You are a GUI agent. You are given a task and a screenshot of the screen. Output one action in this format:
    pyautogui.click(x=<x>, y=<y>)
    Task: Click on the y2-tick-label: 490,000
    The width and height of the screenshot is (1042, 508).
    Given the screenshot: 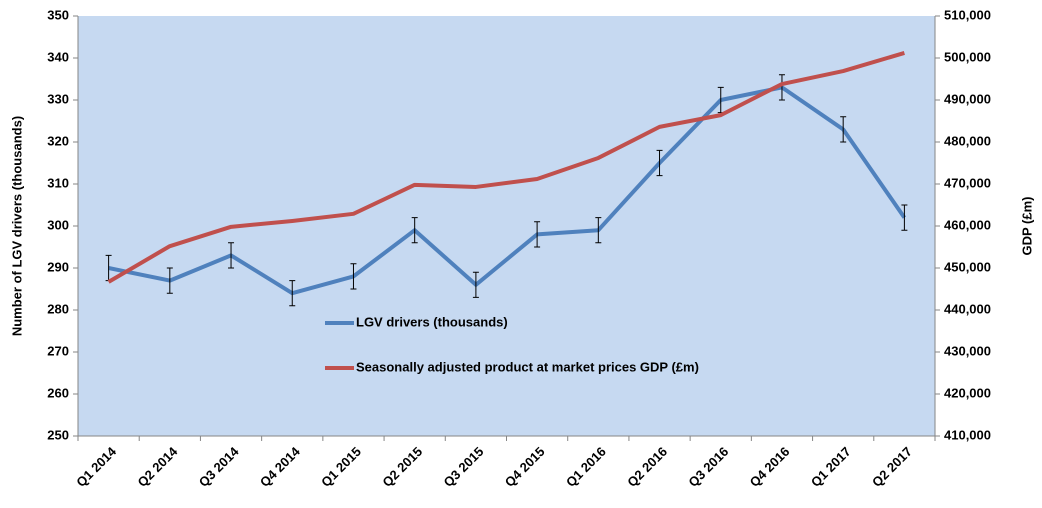 What is the action you would take?
    pyautogui.click(x=967, y=98)
    